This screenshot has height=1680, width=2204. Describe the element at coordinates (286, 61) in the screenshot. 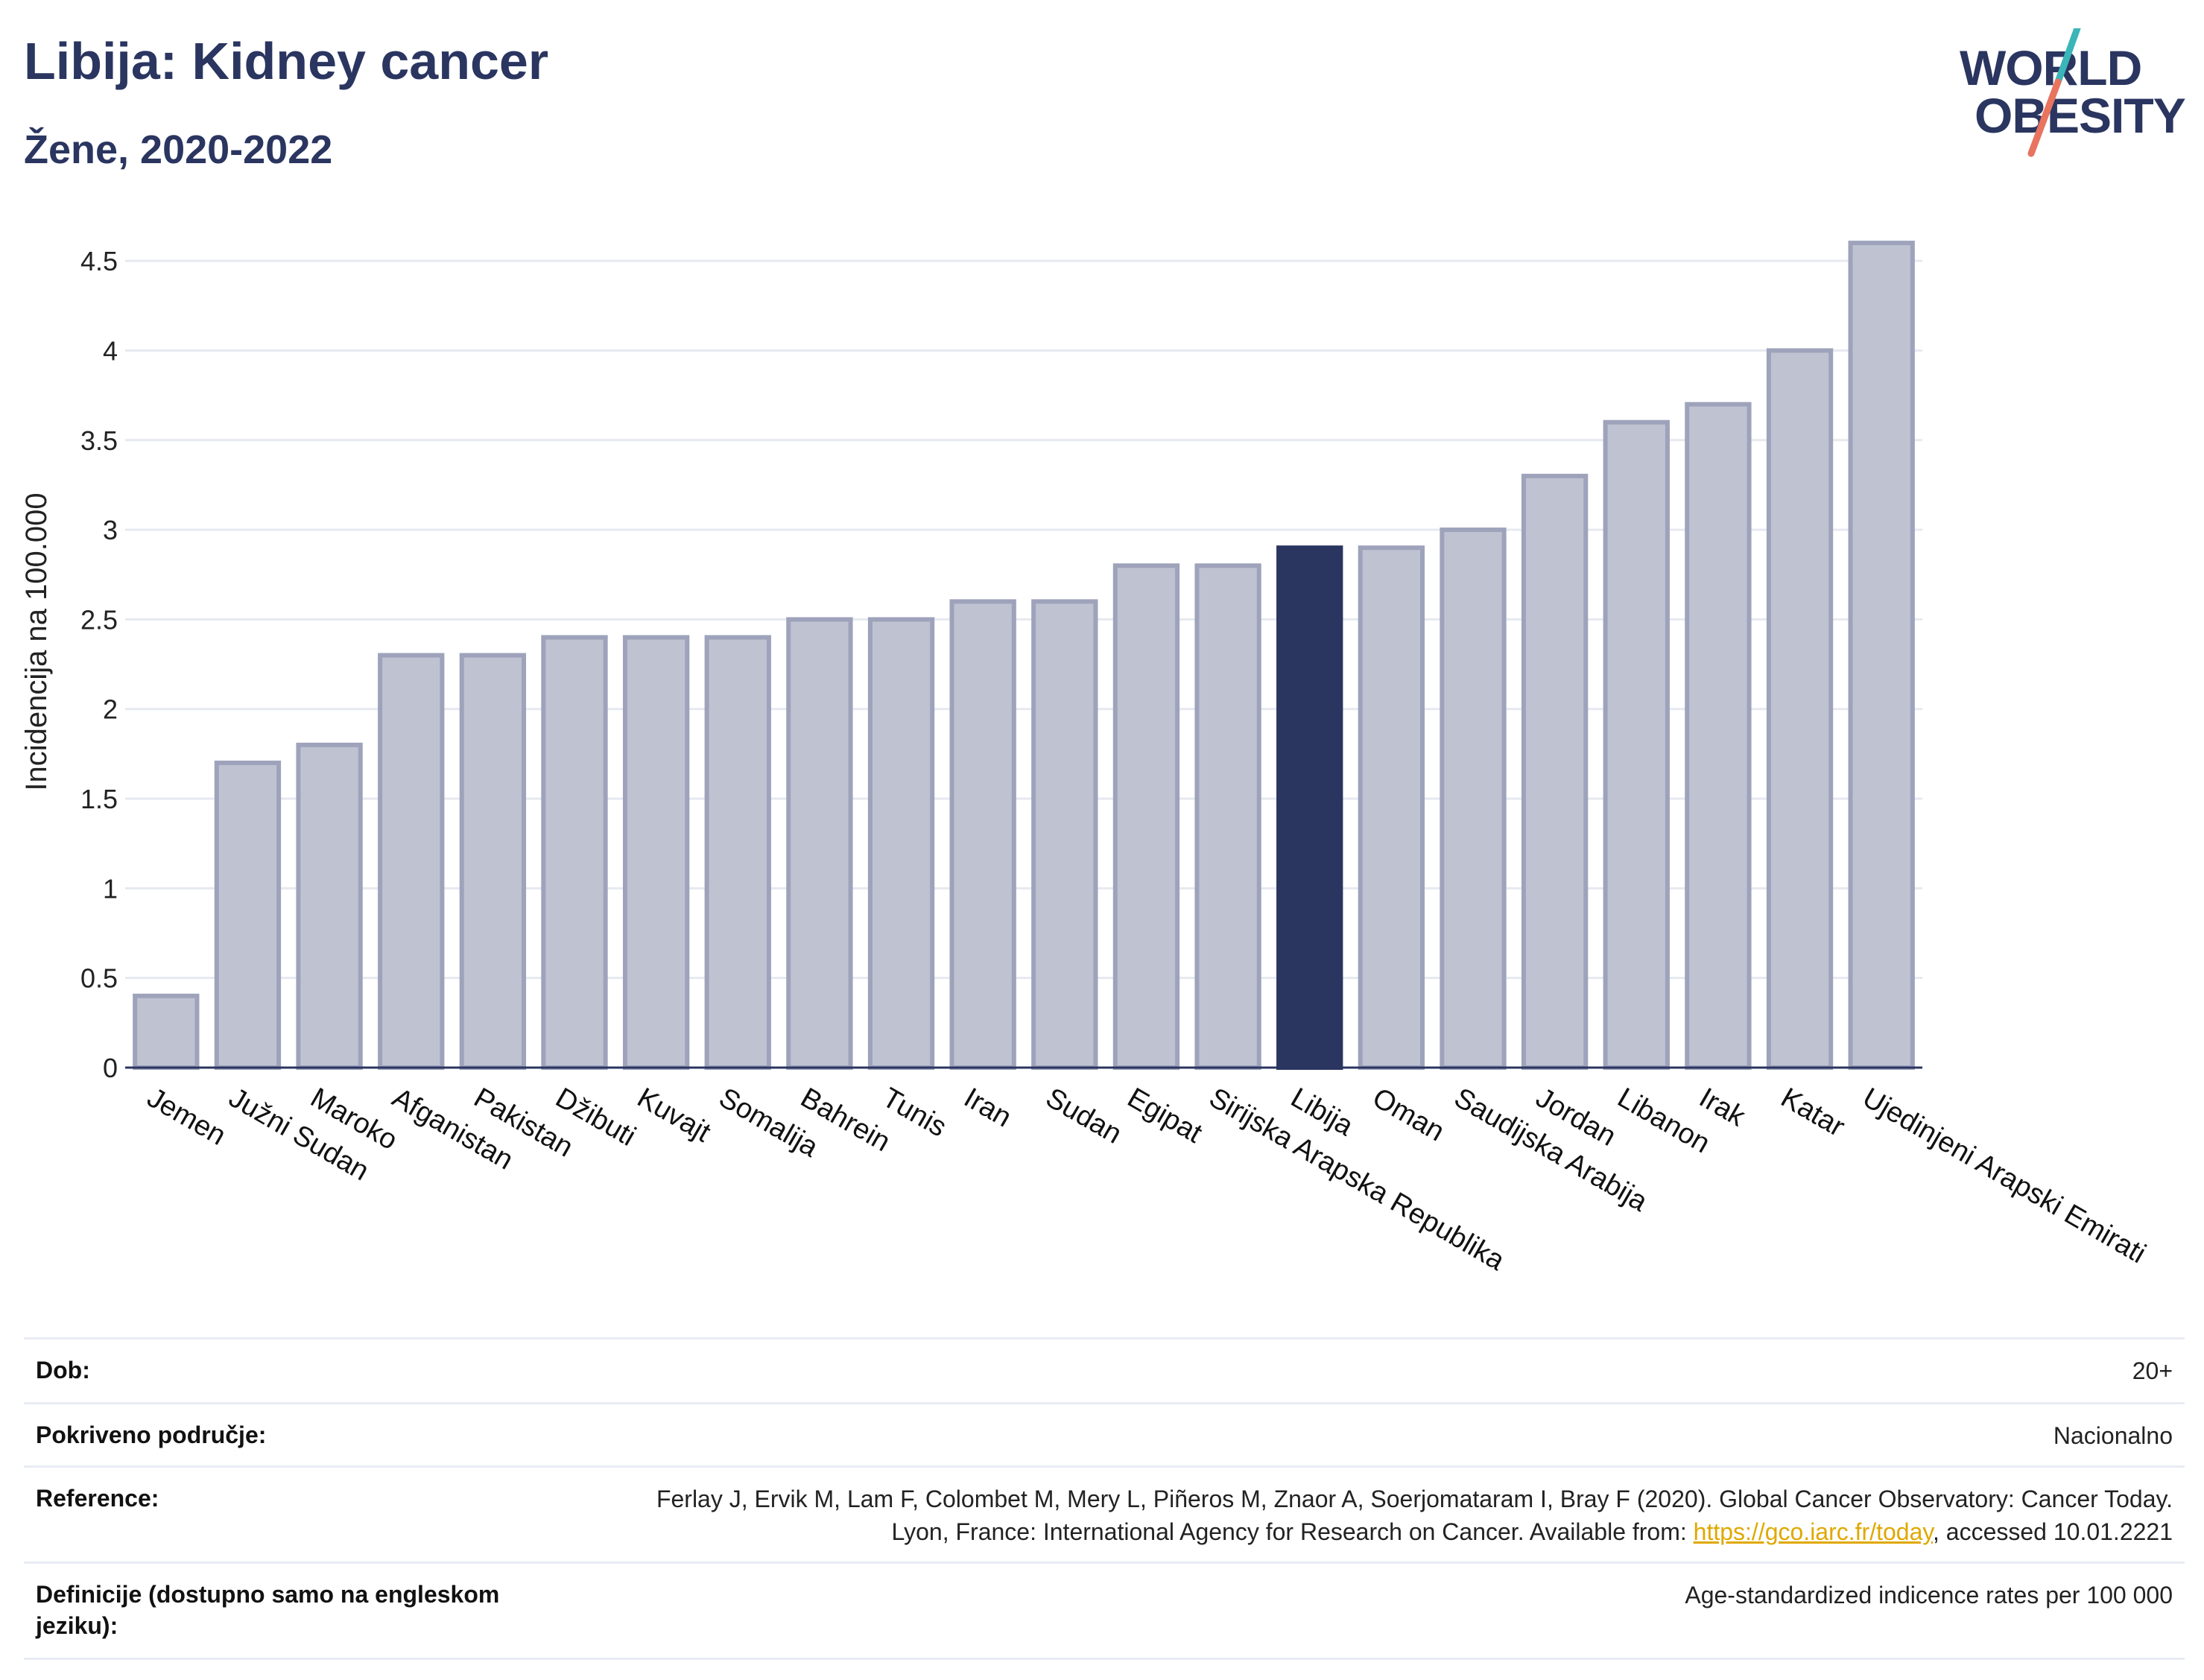

I see `chart-title: Libija: Kidney cancer` at that location.